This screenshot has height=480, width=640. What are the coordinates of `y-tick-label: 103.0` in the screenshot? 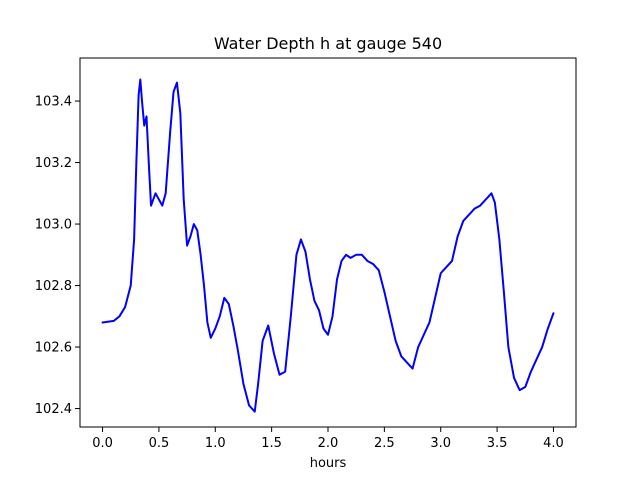 It's located at (53, 225).